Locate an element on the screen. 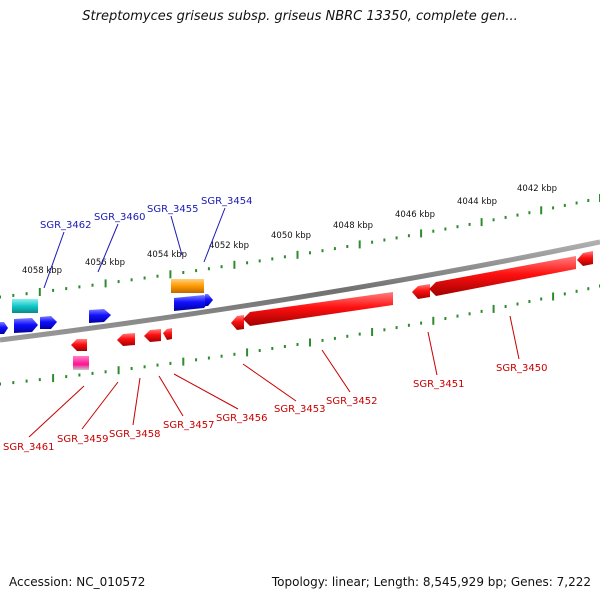  forward-genes is located at coordinates (106, 306).